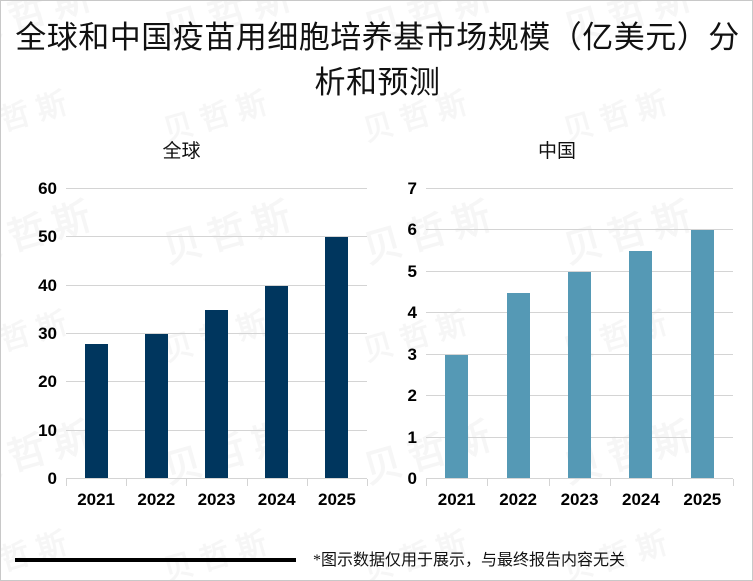  What do you see at coordinates (47, 382) in the screenshot?
I see `y-tick-label-global: 20` at bounding box center [47, 382].